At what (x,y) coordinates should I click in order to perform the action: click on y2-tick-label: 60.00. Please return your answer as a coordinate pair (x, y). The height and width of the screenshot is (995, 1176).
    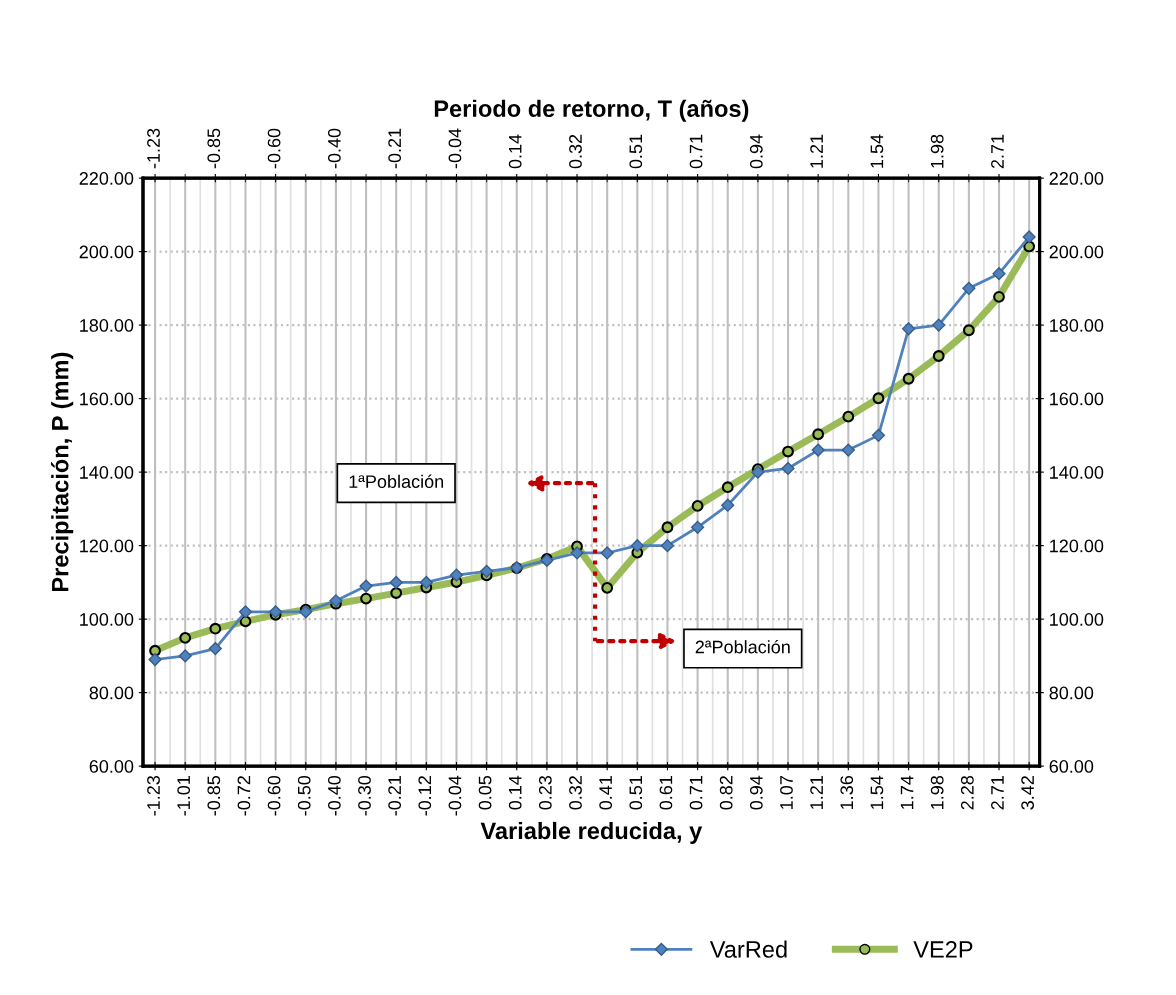
    Looking at the image, I should click on (1071, 766).